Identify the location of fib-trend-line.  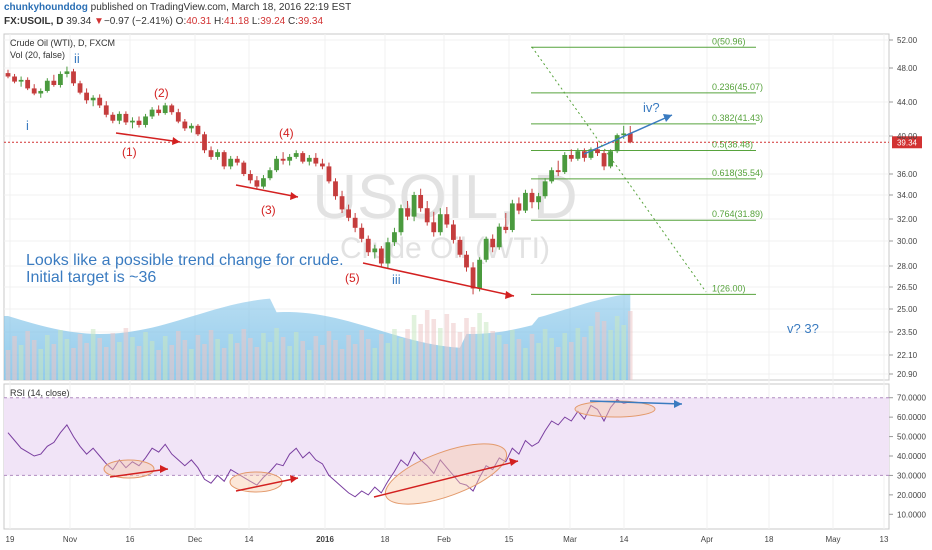
(619, 169).